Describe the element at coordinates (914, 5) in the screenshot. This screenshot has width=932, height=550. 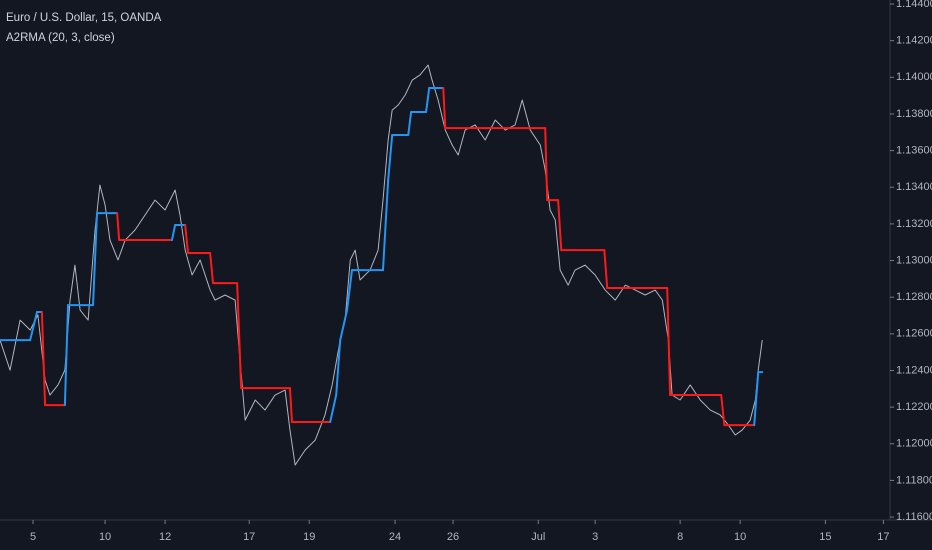
I see `y-tick-label: 1.14400` at that location.